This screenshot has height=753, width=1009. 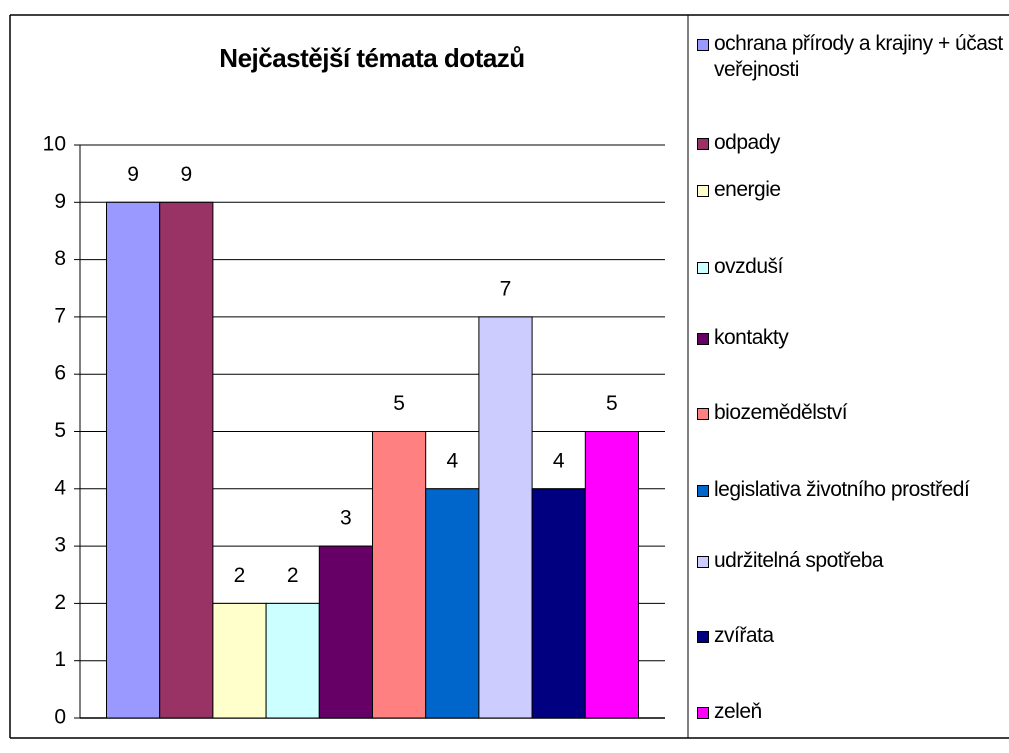 I want to click on legend-label: biozemědělství, so click(x=781, y=412).